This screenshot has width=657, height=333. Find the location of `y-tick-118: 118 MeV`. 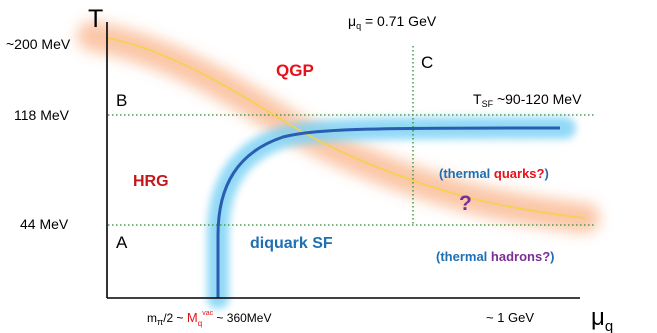

y-tick-118: 118 MeV is located at coordinates (42, 115).